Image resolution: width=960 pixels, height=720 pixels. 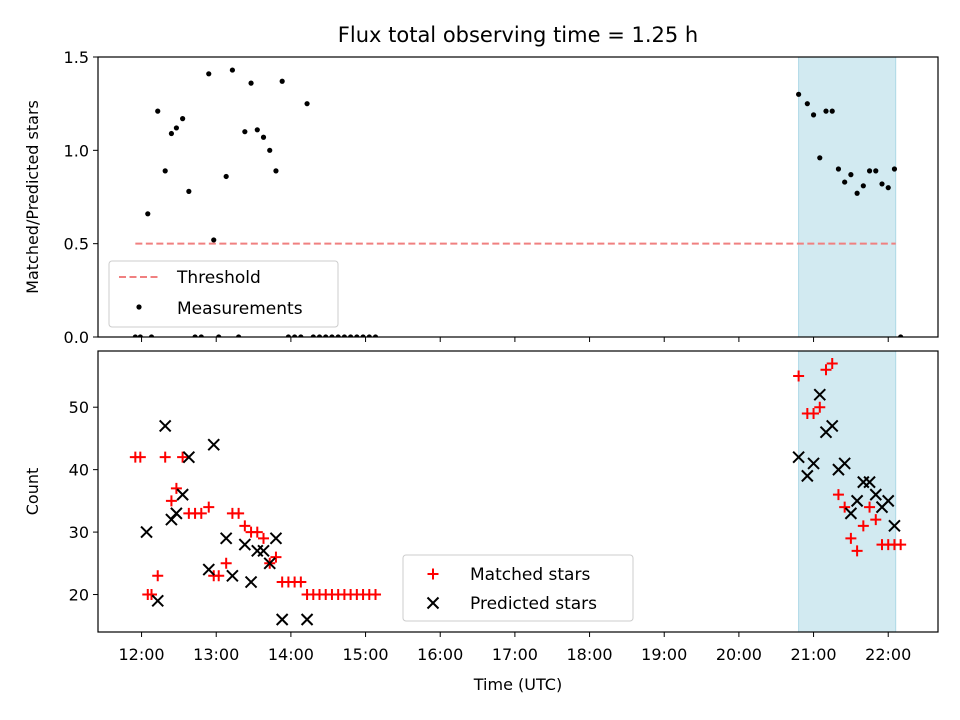 What do you see at coordinates (76, 57) in the screenshot?
I see `y-tick-label: 1.5` at bounding box center [76, 57].